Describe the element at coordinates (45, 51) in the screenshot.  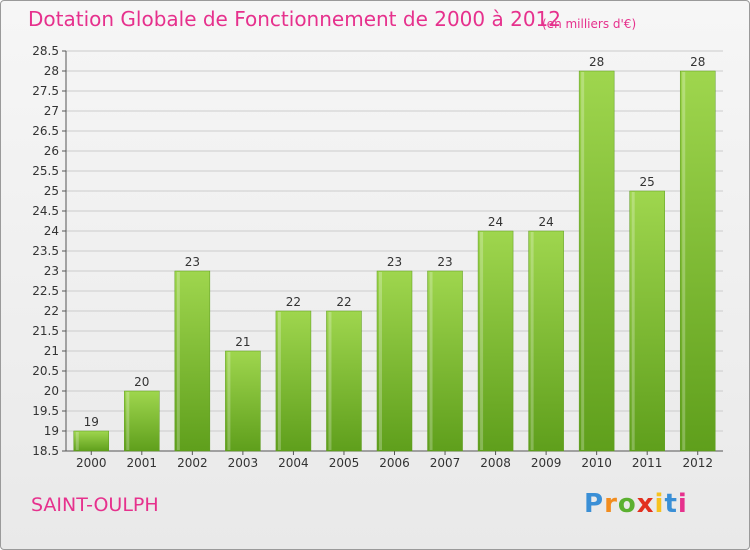
I see `y-tick-label: 28.5` at that location.